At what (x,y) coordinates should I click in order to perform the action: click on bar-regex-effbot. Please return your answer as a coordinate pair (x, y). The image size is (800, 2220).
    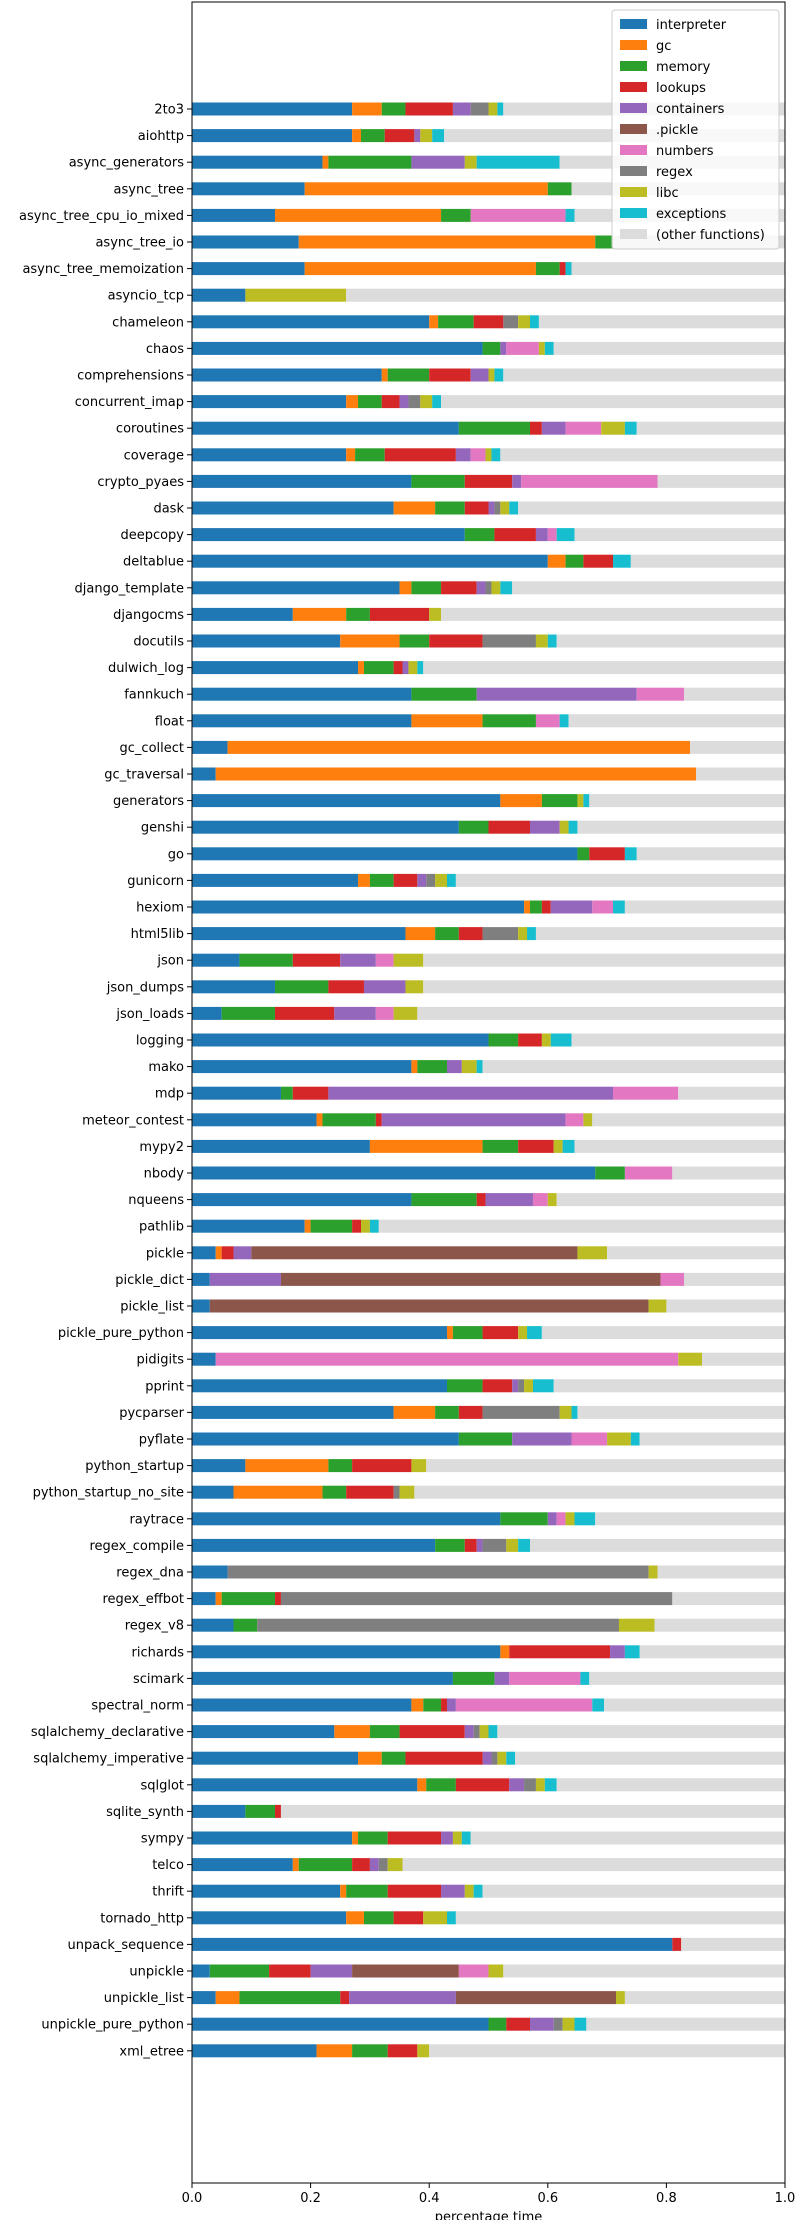
    Looking at the image, I should click on (488, 1599).